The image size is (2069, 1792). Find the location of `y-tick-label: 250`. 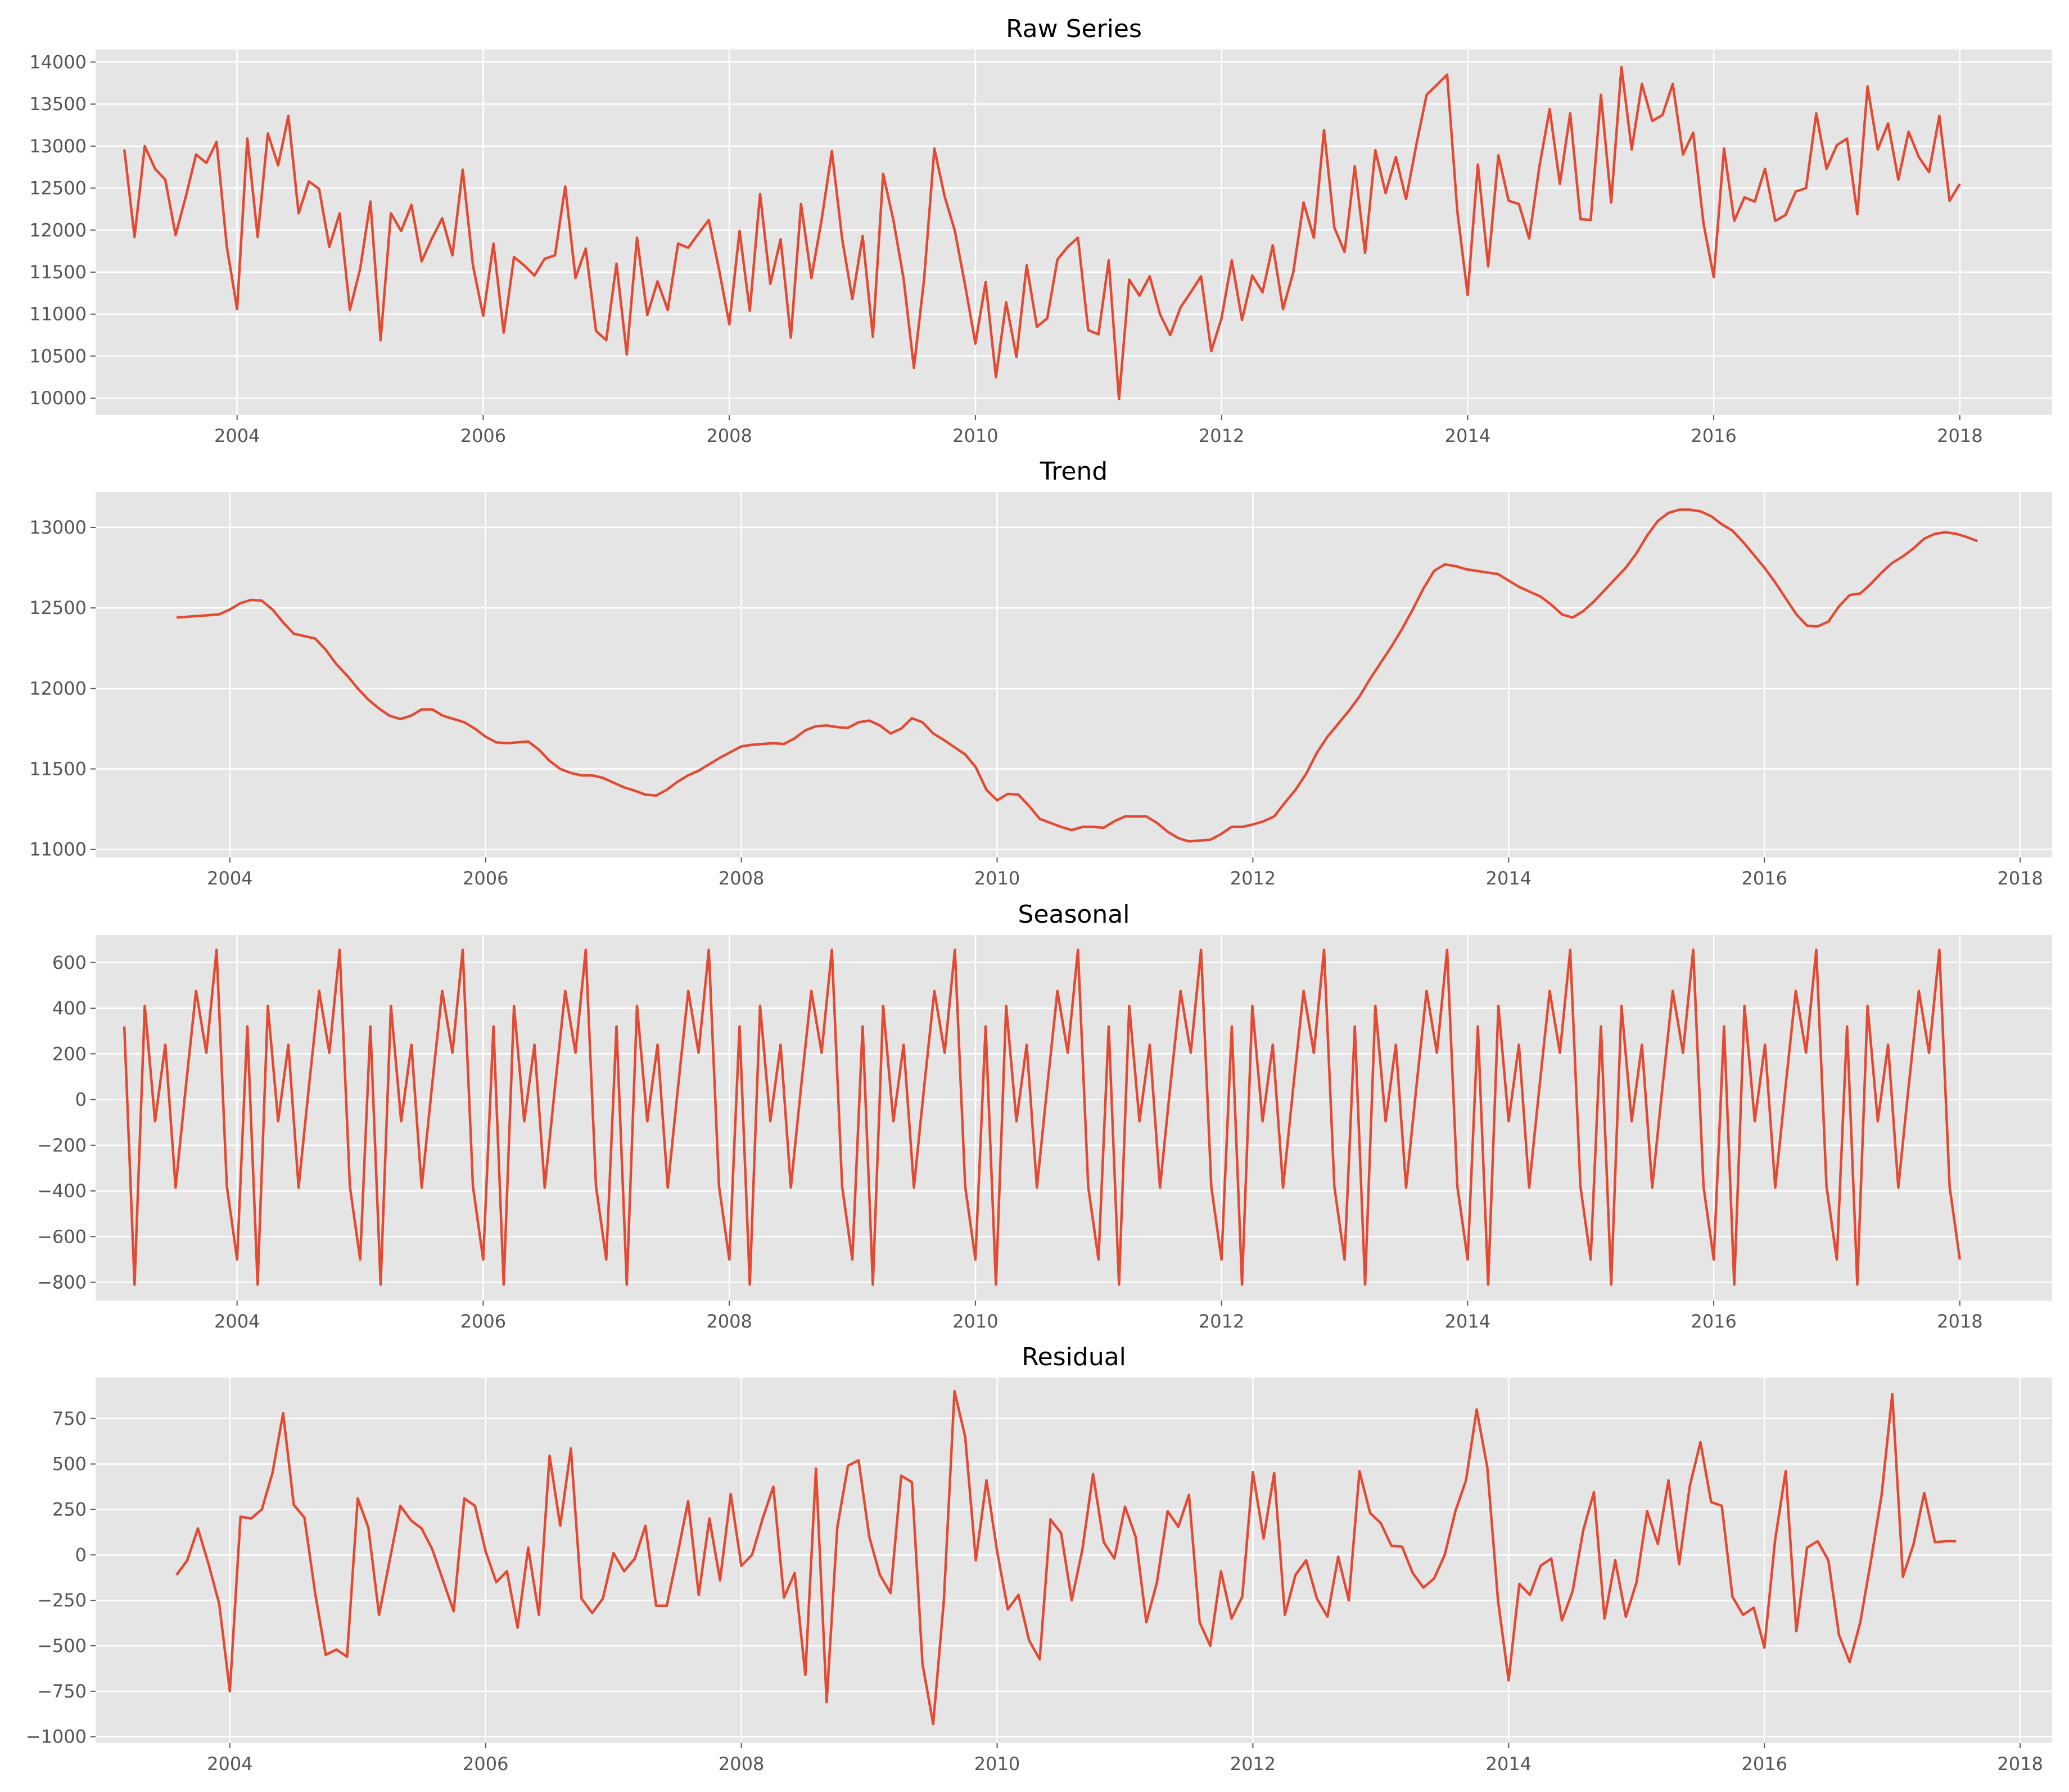

y-tick-label: 250 is located at coordinates (69, 1509).